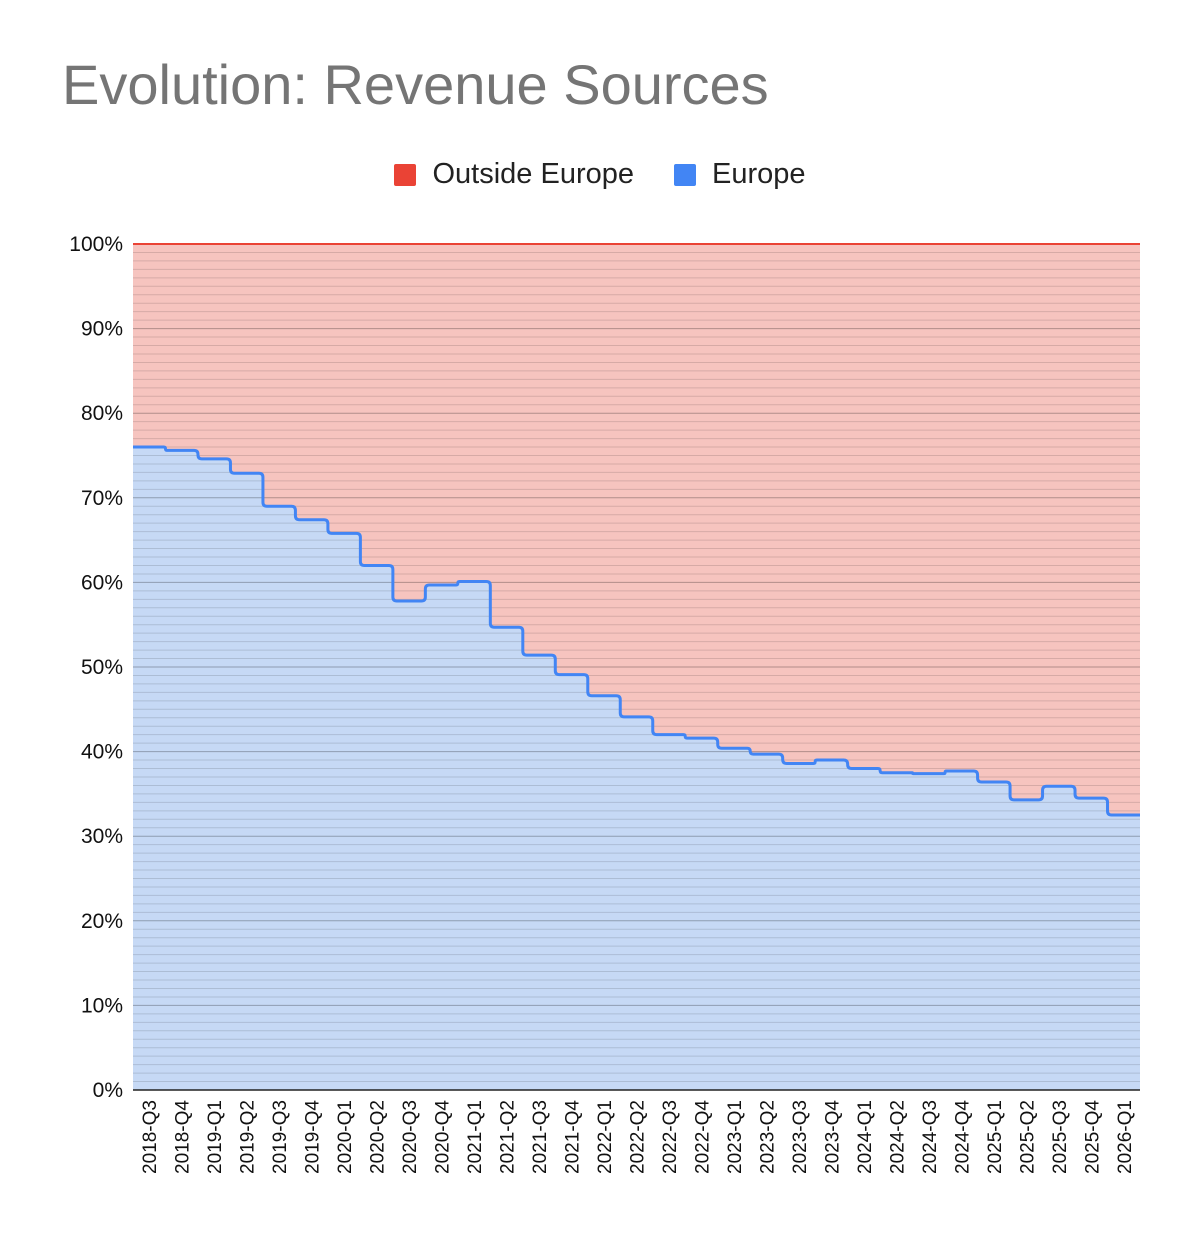 This screenshot has width=1200, height=1256. I want to click on legend-swatch-europe, so click(685, 174).